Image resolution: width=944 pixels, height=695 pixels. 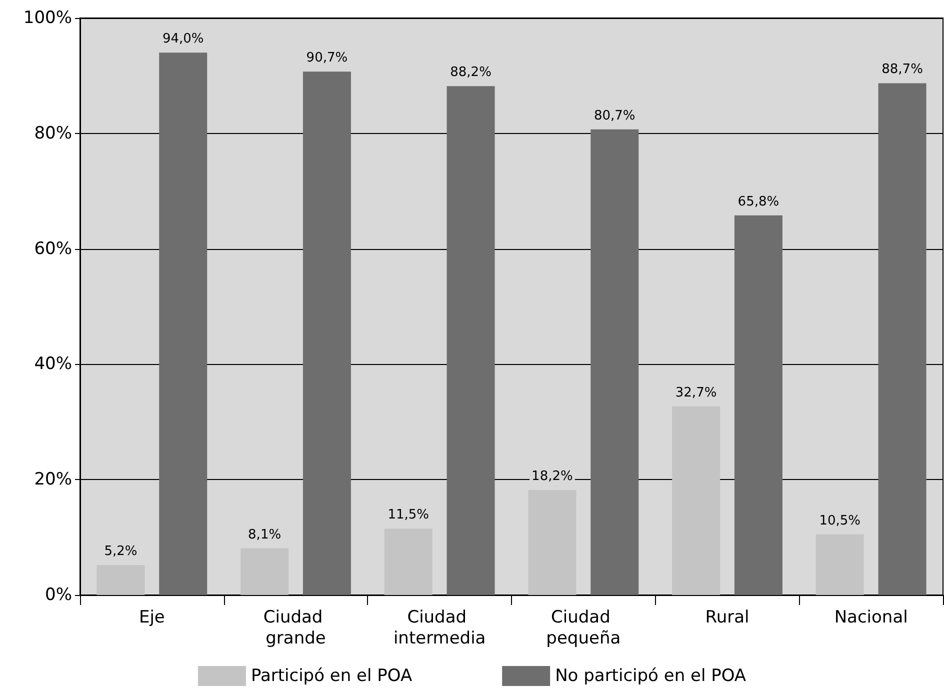 I want to click on data-label: 65,8%, so click(x=759, y=202).